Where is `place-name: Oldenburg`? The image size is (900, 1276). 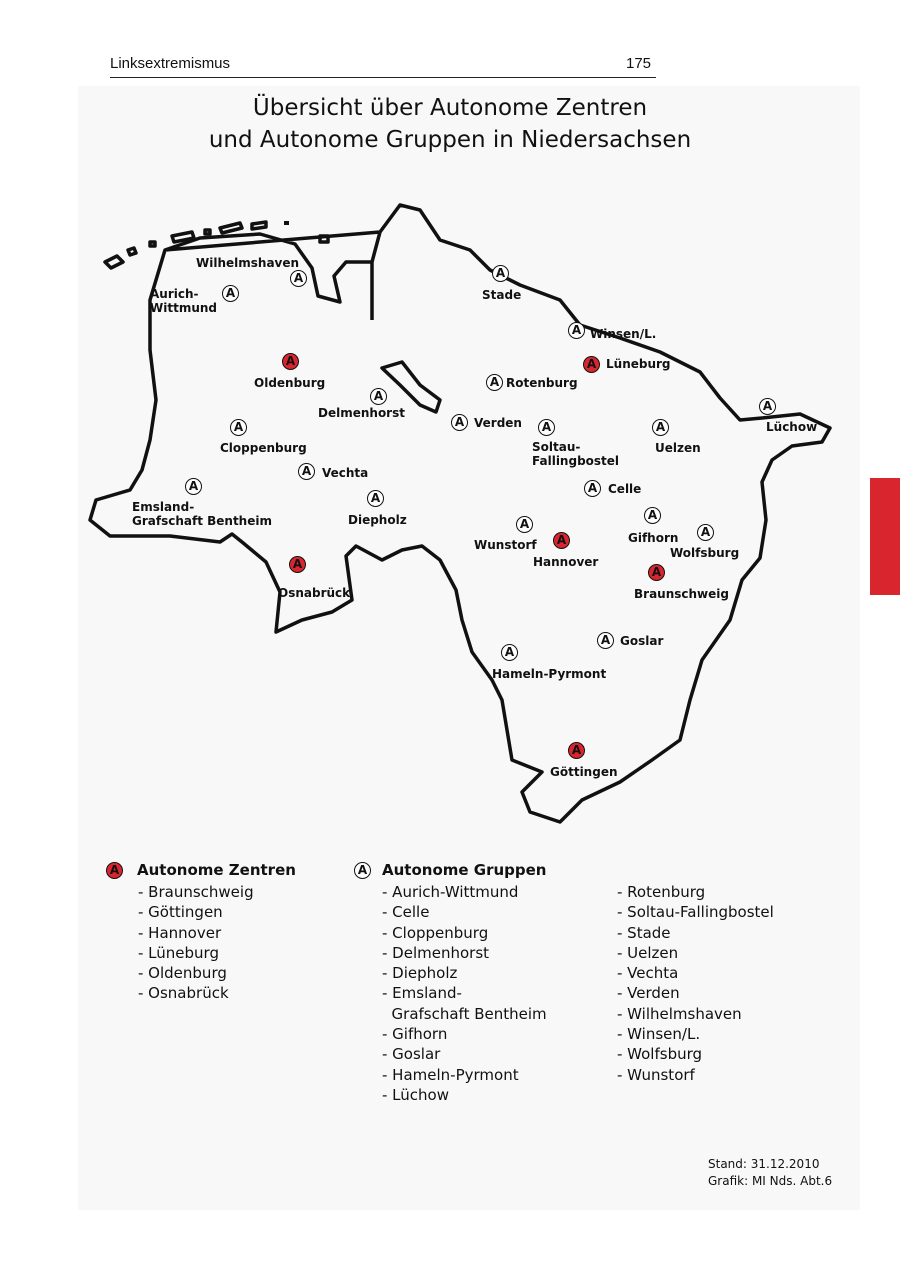
place-name: Oldenburg is located at coordinates (290, 383).